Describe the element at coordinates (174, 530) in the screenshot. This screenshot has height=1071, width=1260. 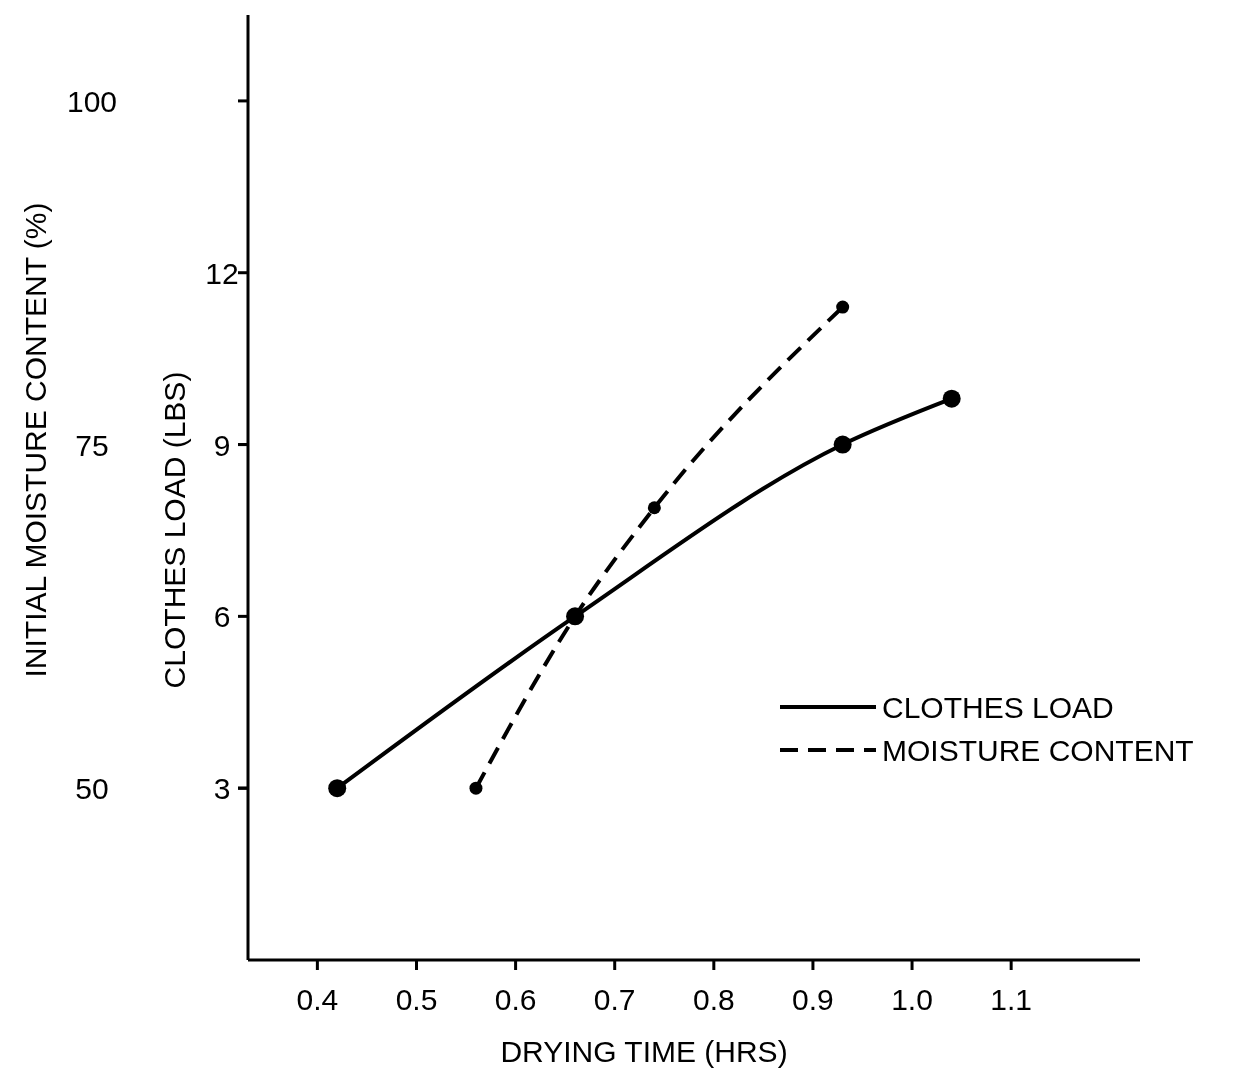
I see `y-axis-title: CLOTHES LOAD (LBS)` at that location.